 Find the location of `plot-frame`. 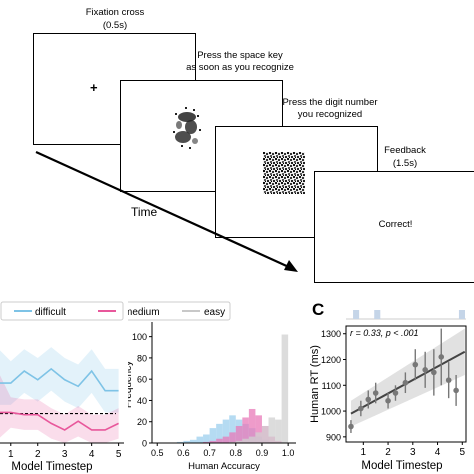

plot-frame is located at coordinates (406, 384).